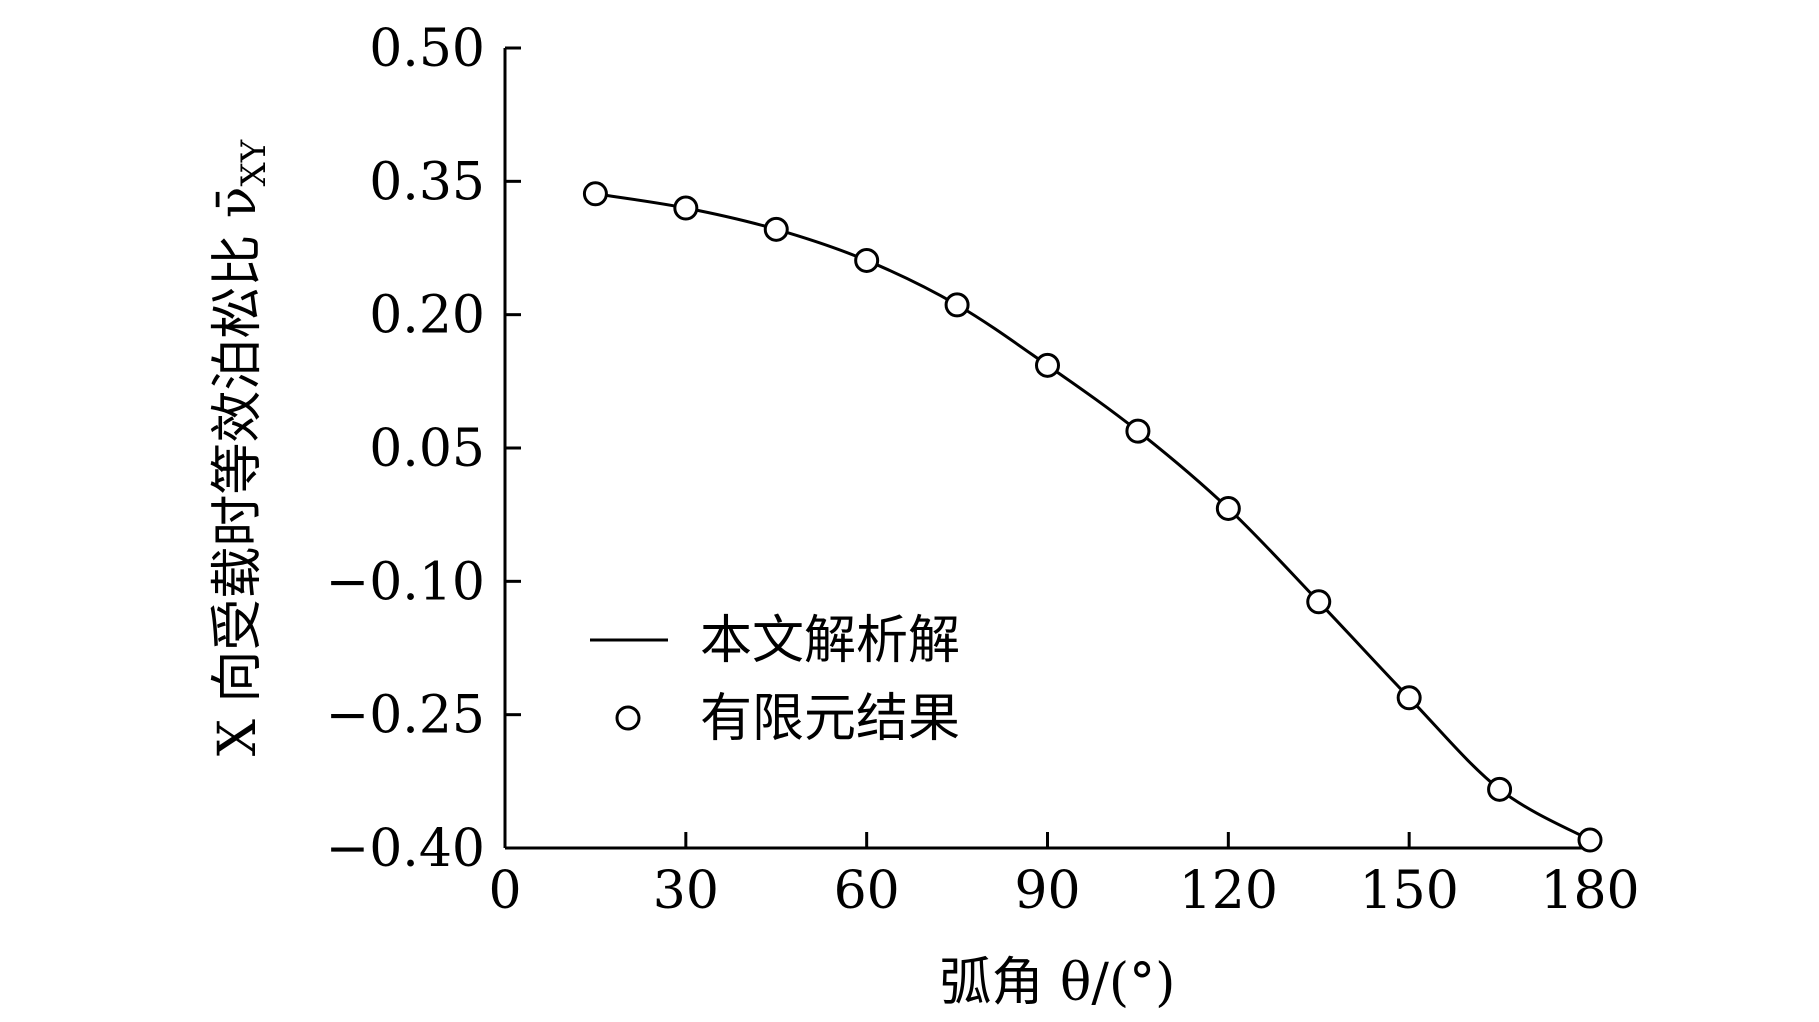  I want to click on y-axis-title-subscript: XY, so click(254, 162).